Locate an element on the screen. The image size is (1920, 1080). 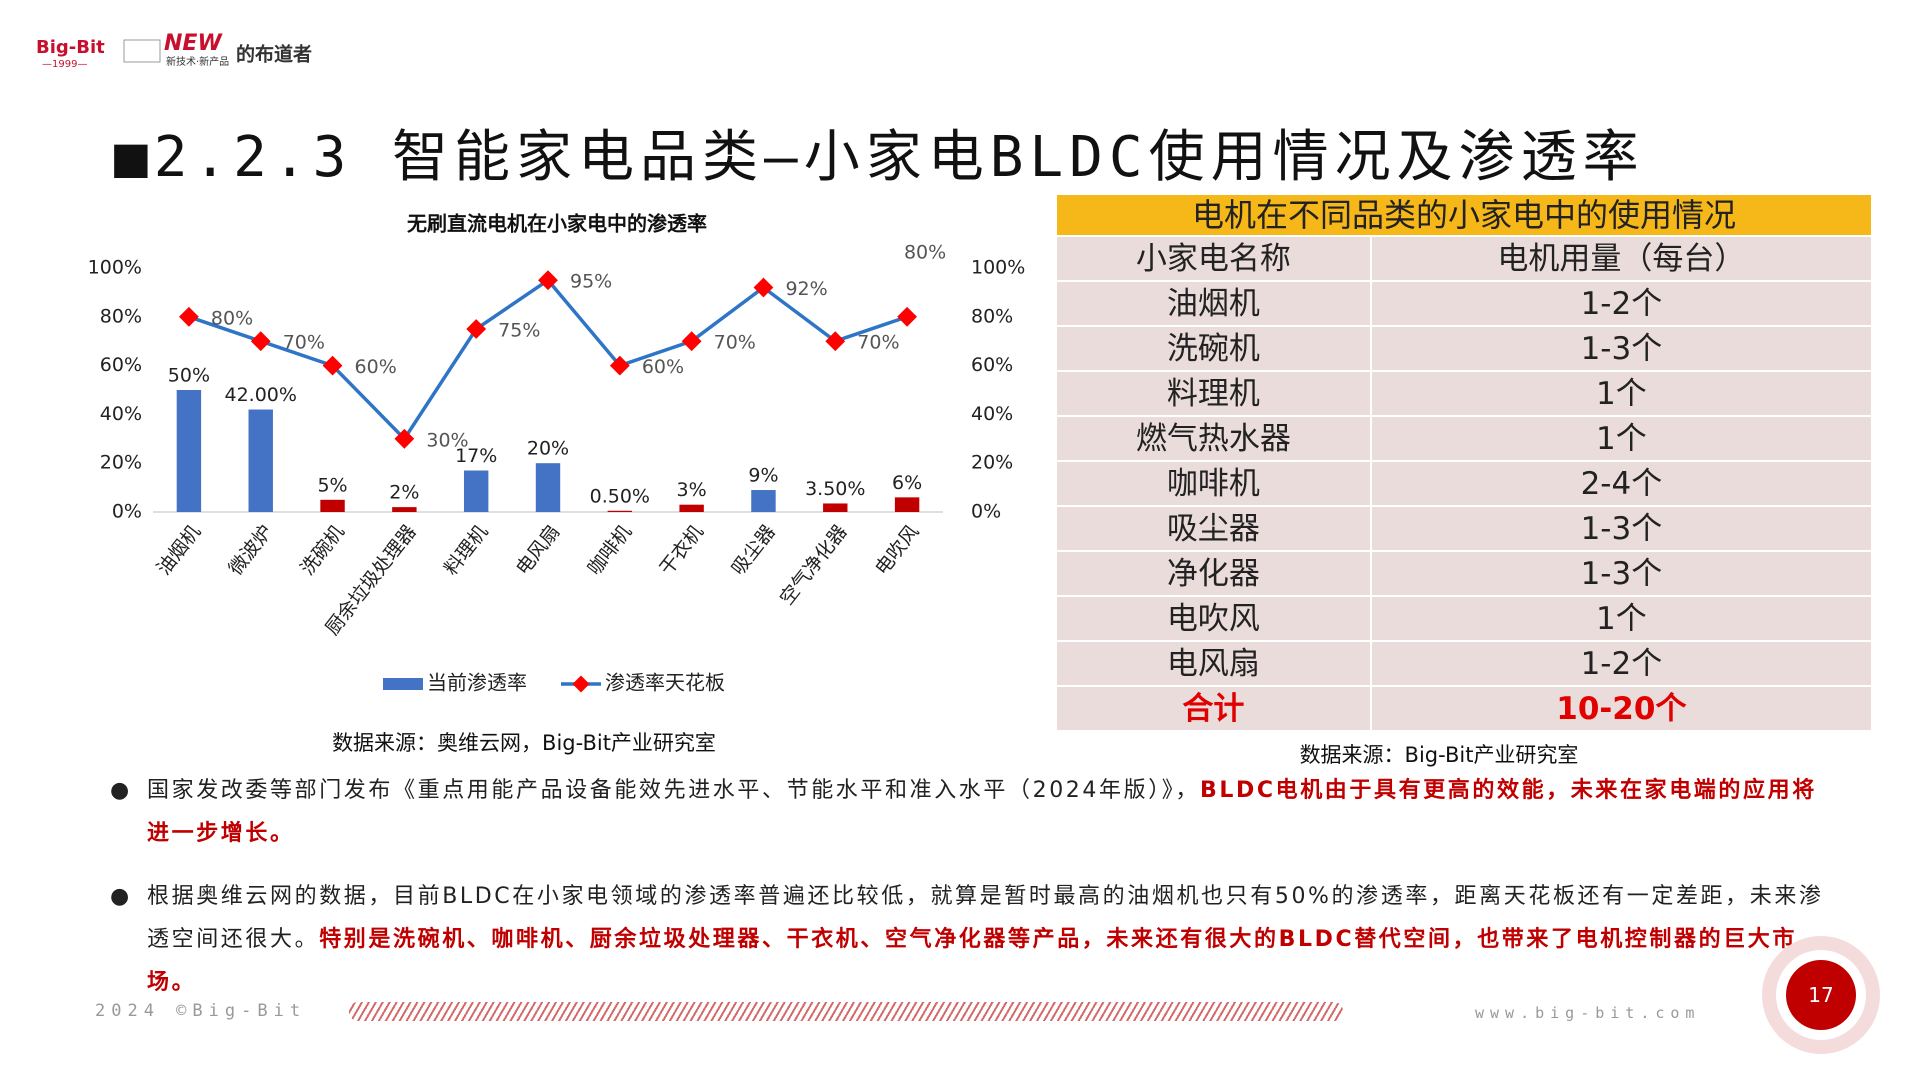
bar-label: 42.00% is located at coordinates (261, 395).